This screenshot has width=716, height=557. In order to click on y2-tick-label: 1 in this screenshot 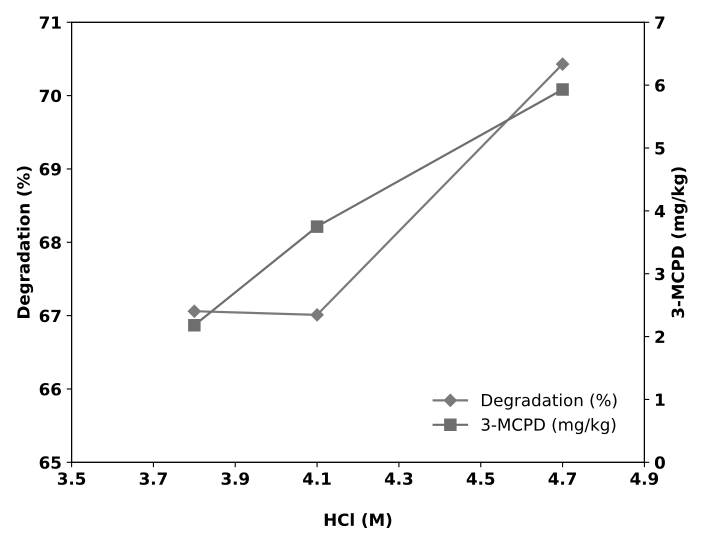, I will do `click(660, 400)`.